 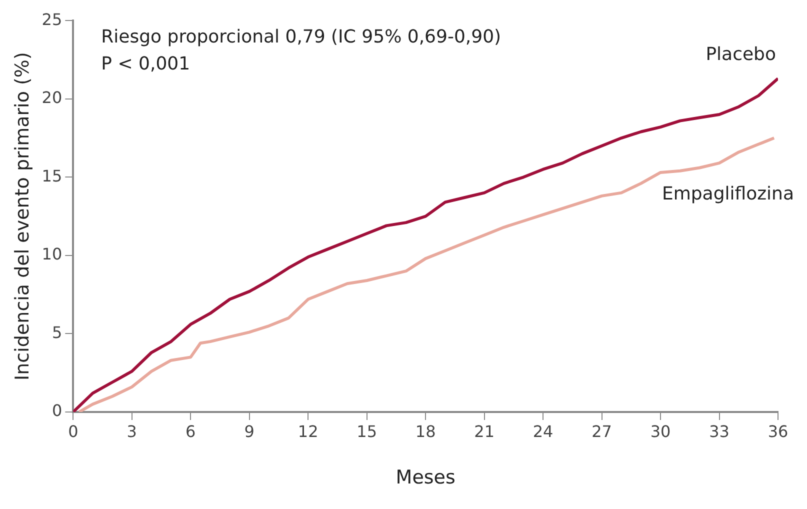 I want to click on x-tick-label: 21, so click(x=484, y=431).